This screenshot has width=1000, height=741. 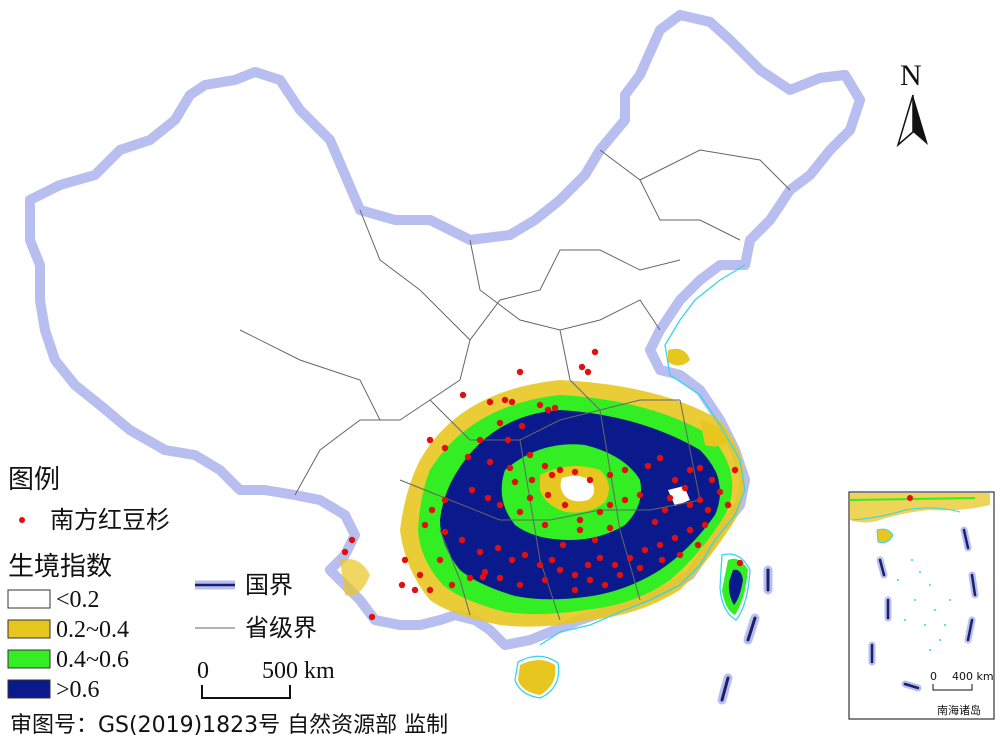 What do you see at coordinates (281, 628) in the screenshot?
I see `legend-provincial-border-label: 省级界` at bounding box center [281, 628].